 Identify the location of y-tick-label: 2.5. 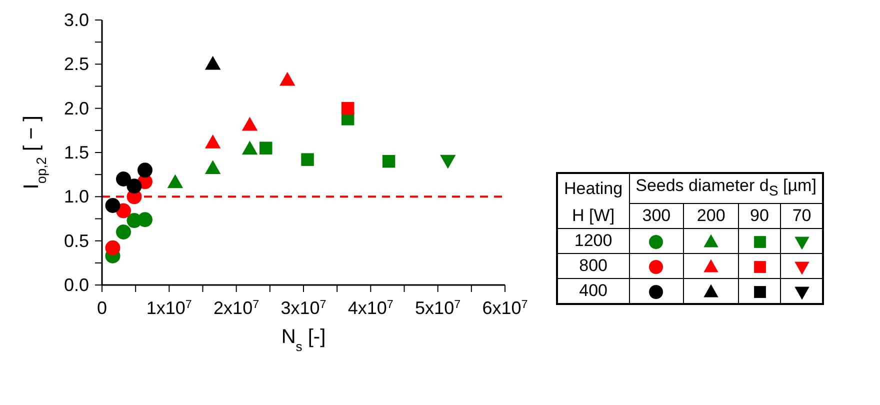
(76, 64).